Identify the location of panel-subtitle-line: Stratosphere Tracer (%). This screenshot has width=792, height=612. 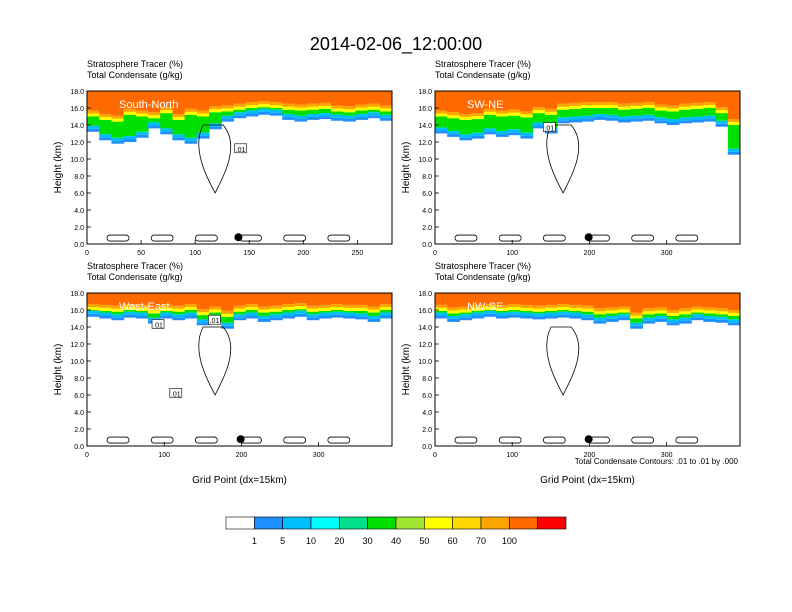
(135, 64).